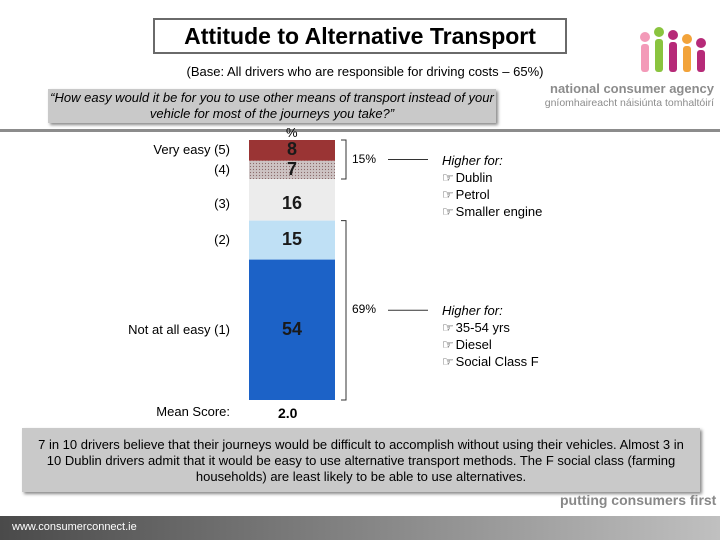  I want to click on higher-for-item-text: Smaller engine, so click(499, 211).